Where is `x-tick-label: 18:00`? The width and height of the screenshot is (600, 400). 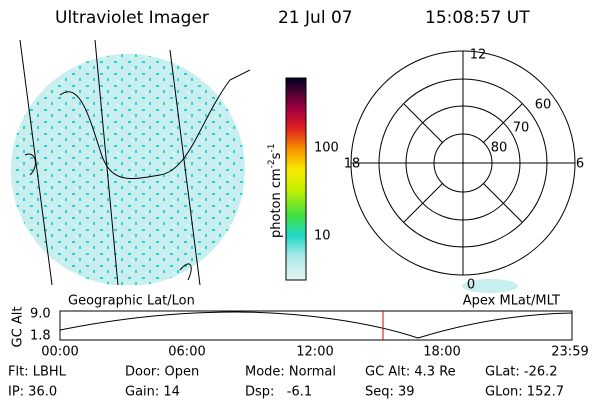 x-tick-label: 18:00 is located at coordinates (441, 352).